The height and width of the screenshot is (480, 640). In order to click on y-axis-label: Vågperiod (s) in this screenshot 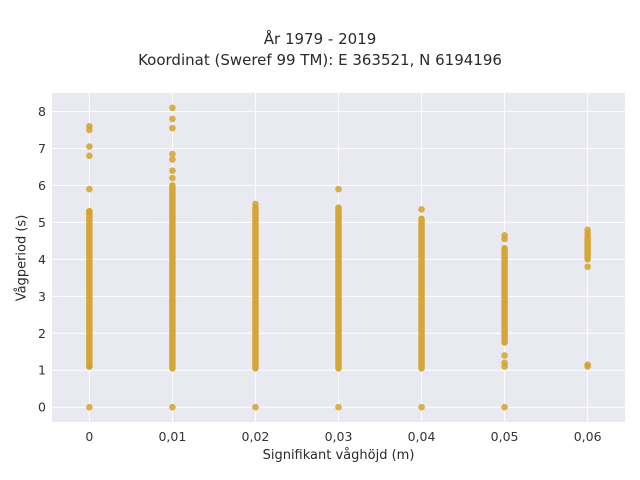, I will do `click(22, 258)`.